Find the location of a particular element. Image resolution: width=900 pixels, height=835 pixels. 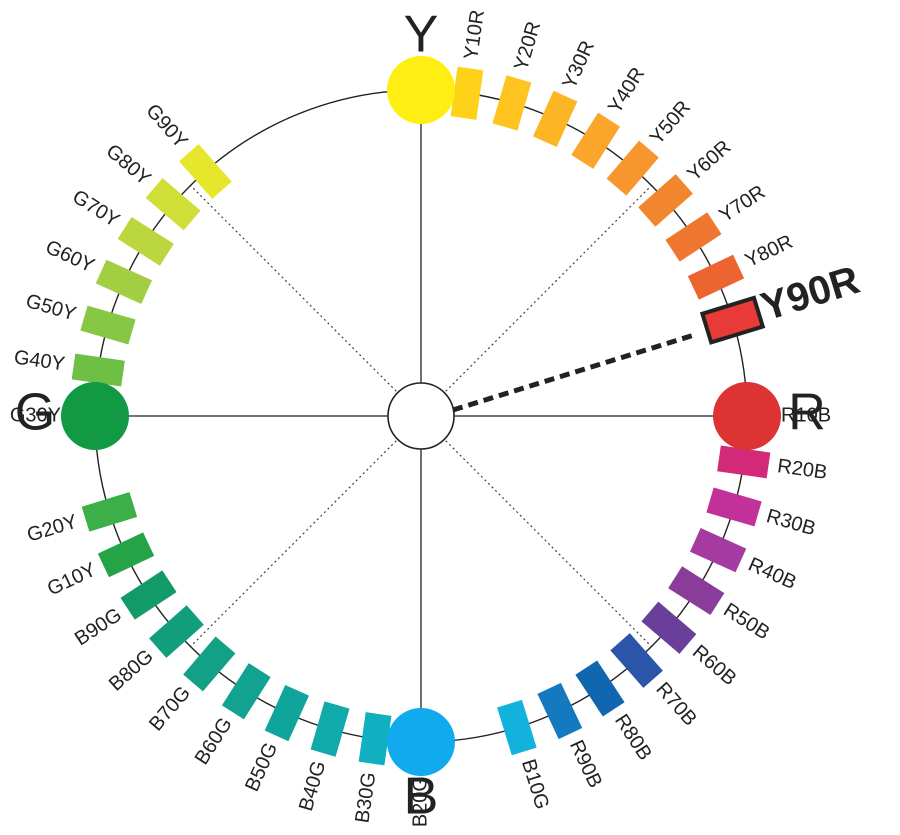

hue-swatch-g50y is located at coordinates (108, 325).